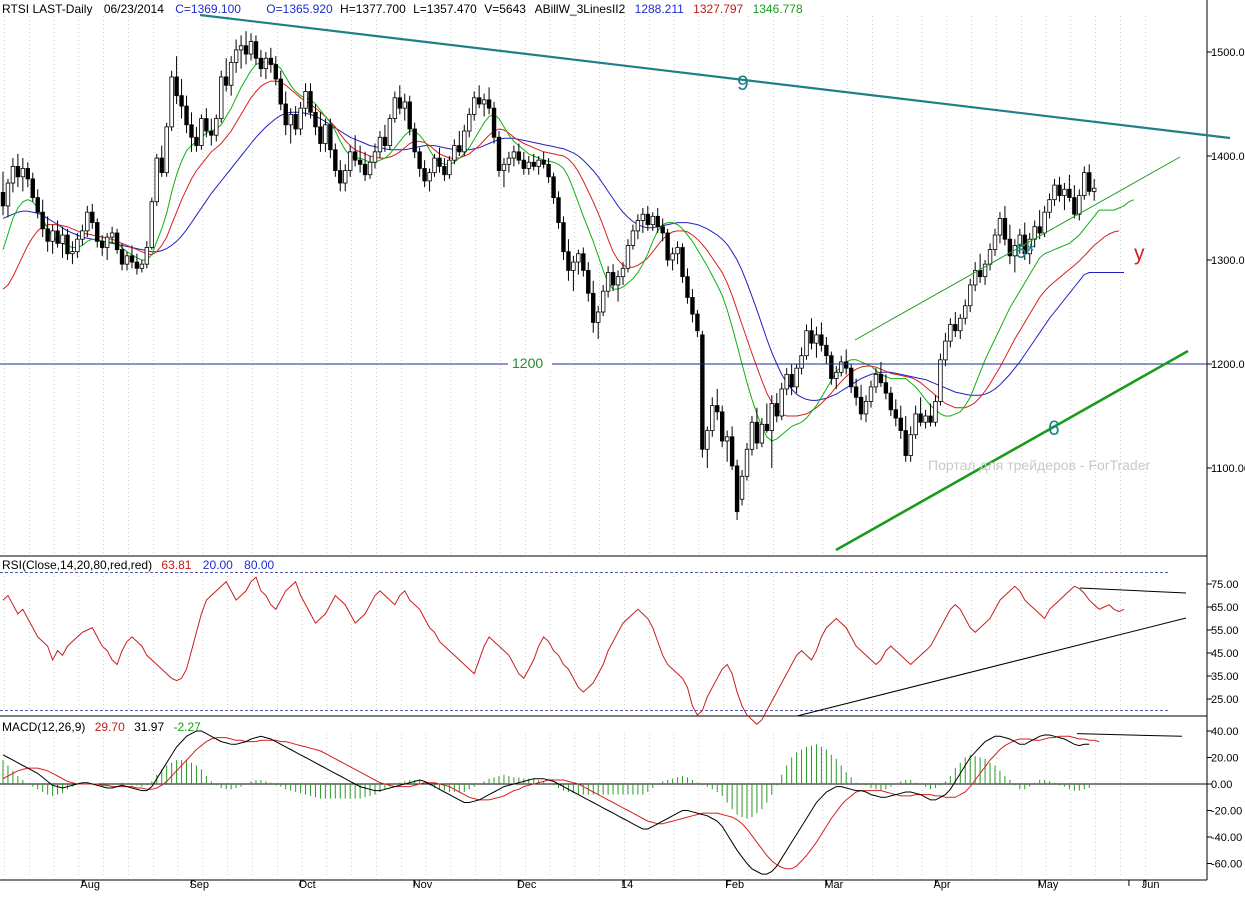 The height and width of the screenshot is (914, 1245). Describe the element at coordinates (1133, 590) in the screenshot. I see `rsi-trendline-resistance` at that location.